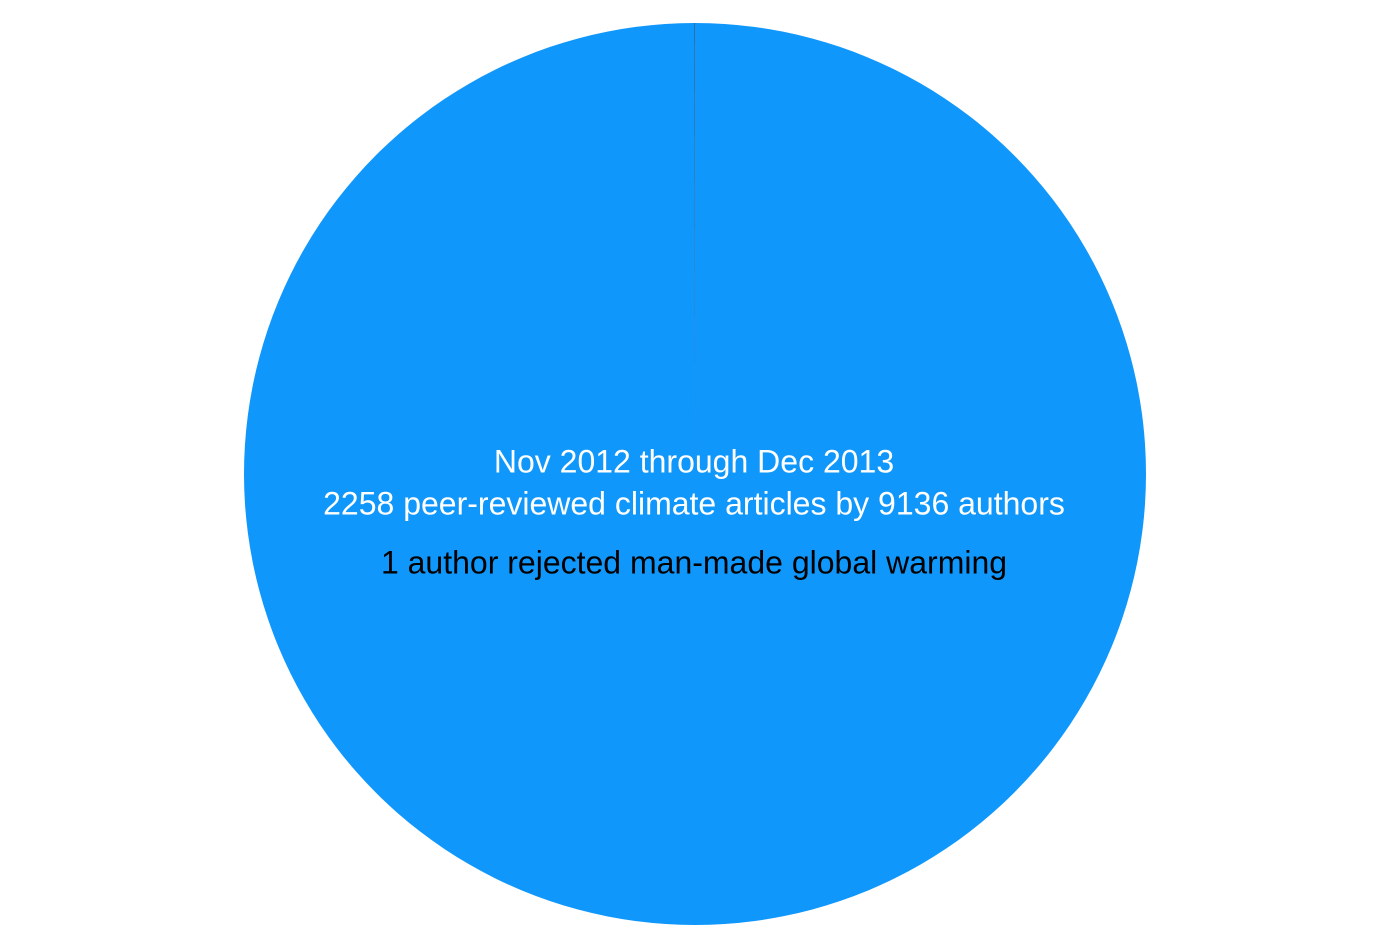 This screenshot has width=1391, height=940. Describe the element at coordinates (694, 461) in the screenshot. I see `annotation: Nov 2012 through Dec 2013` at that location.